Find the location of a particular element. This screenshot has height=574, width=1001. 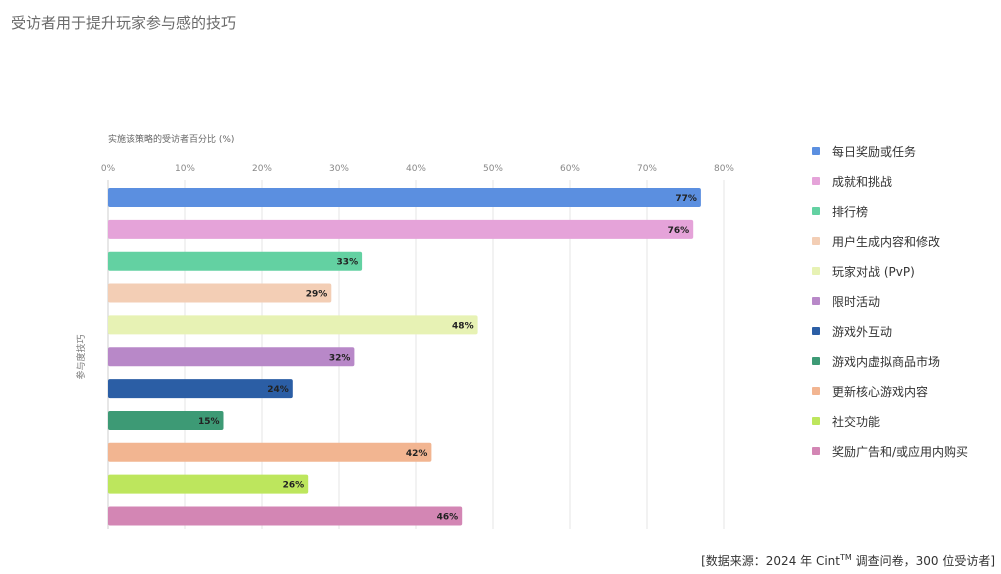

legend-item: 每日奖励或任务 is located at coordinates (890, 151).